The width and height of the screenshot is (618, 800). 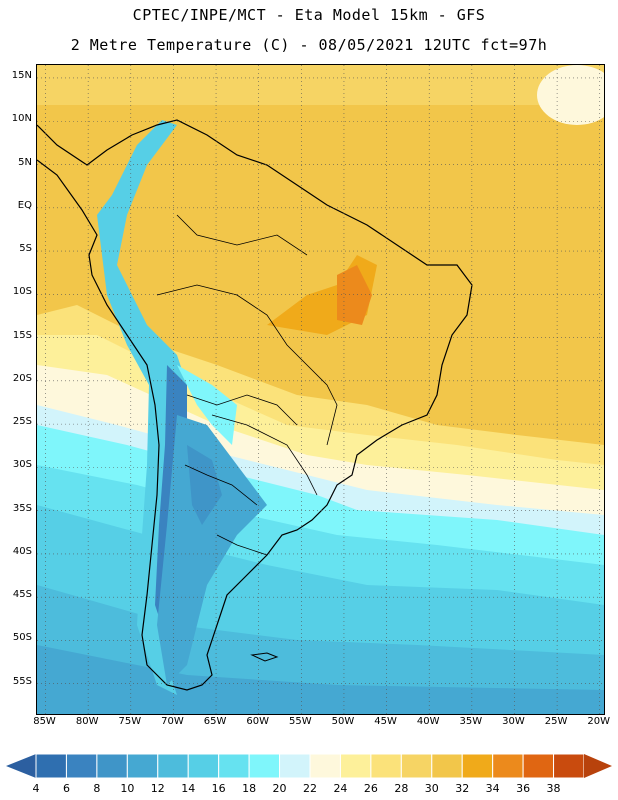 What do you see at coordinates (523, 788) in the screenshot?
I see `colorbar-tick-label: 36` at bounding box center [523, 788].